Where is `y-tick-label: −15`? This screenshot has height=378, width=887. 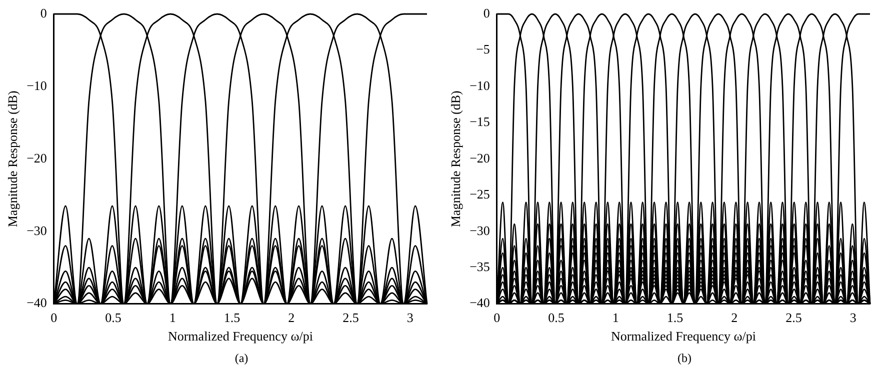
y-tick-label: −15 is located at coordinates (480, 122).